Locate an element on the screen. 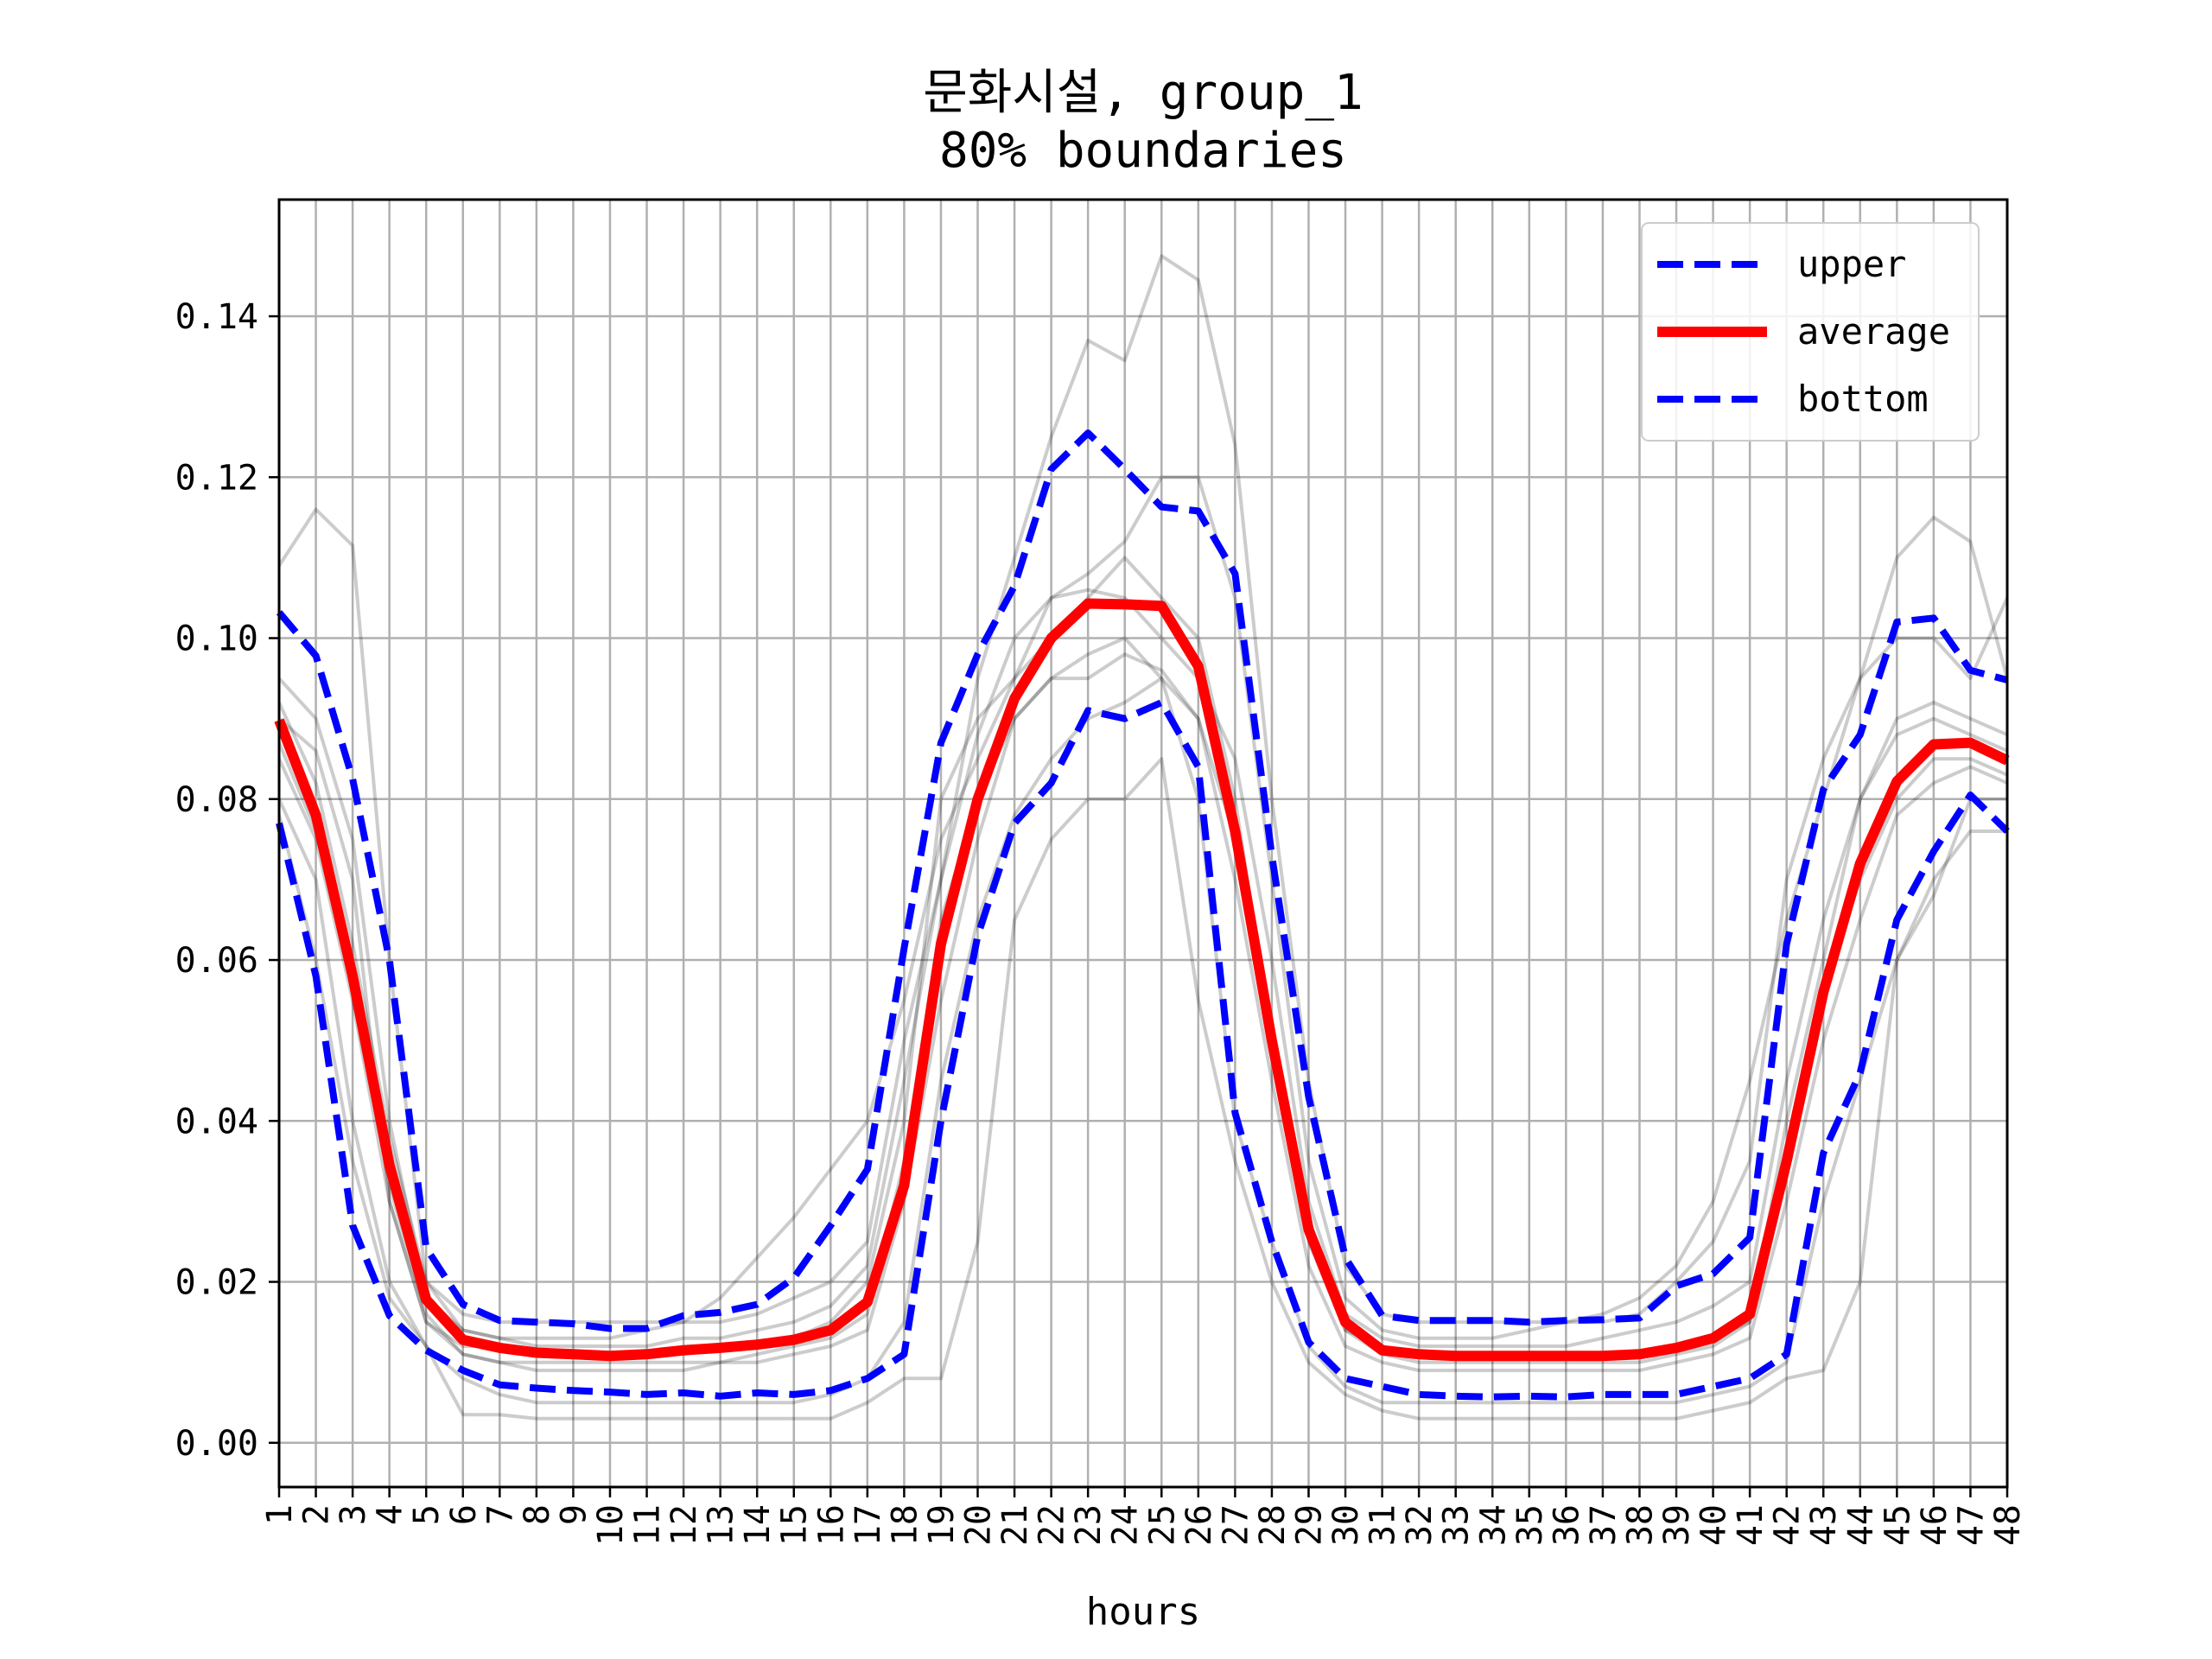 The image size is (2212, 1659). x-tick-label: 48 is located at coordinates (2008, 1525).